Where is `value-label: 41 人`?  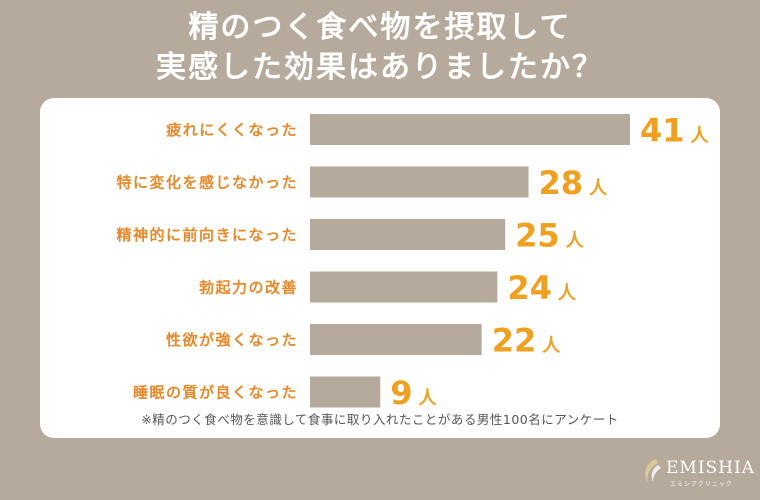 value-label: 41 人 is located at coordinates (675, 131).